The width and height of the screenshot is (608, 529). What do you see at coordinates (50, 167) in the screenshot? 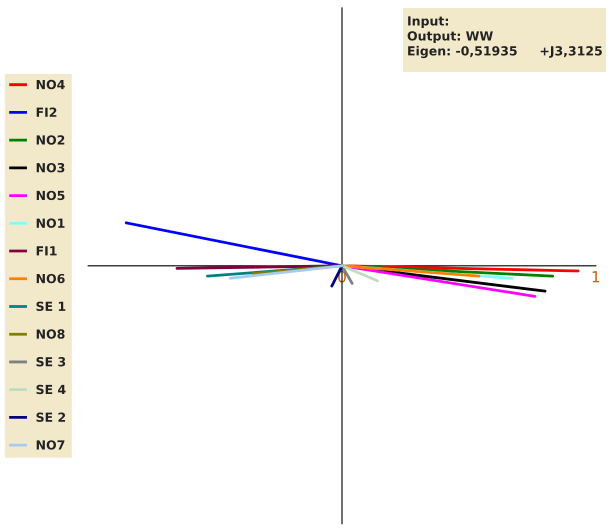
I see `legend-label: NO3` at bounding box center [50, 167].